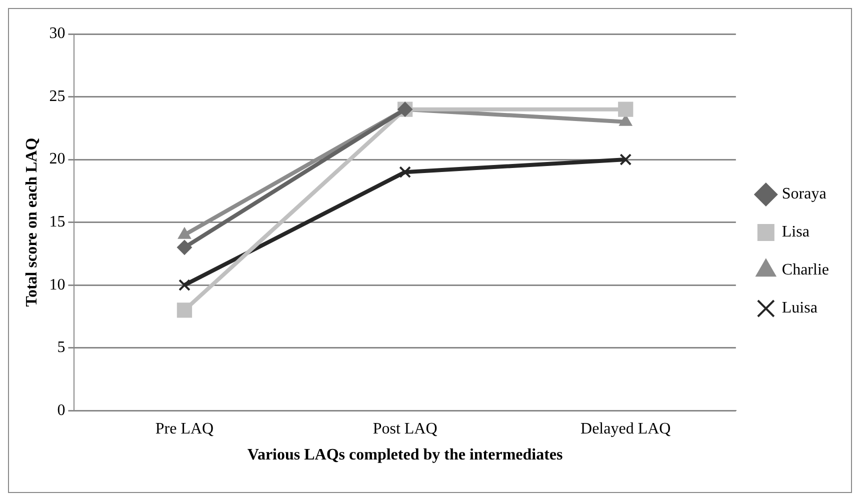 Image resolution: width=862 pixels, height=503 pixels. Describe the element at coordinates (805, 270) in the screenshot. I see `legend-label: Charlie` at that location.